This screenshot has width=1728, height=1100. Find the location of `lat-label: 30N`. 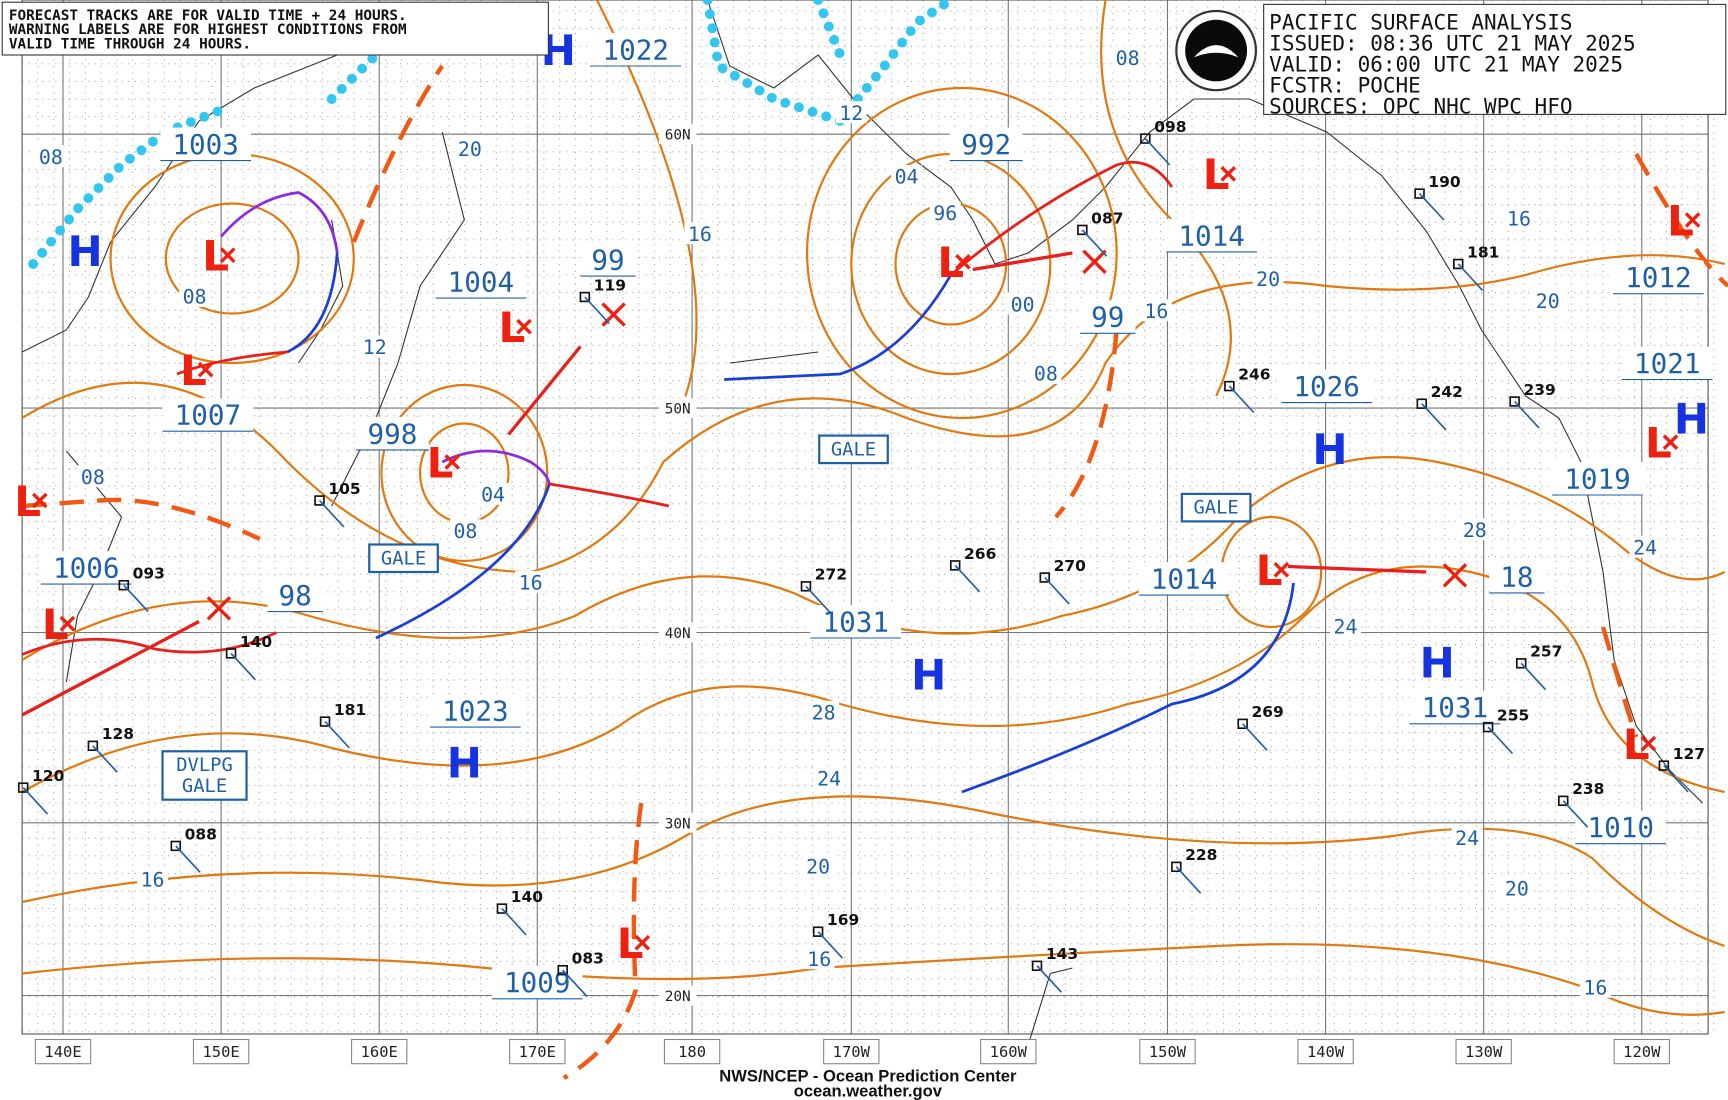

lat-label: 30N is located at coordinates (678, 824).